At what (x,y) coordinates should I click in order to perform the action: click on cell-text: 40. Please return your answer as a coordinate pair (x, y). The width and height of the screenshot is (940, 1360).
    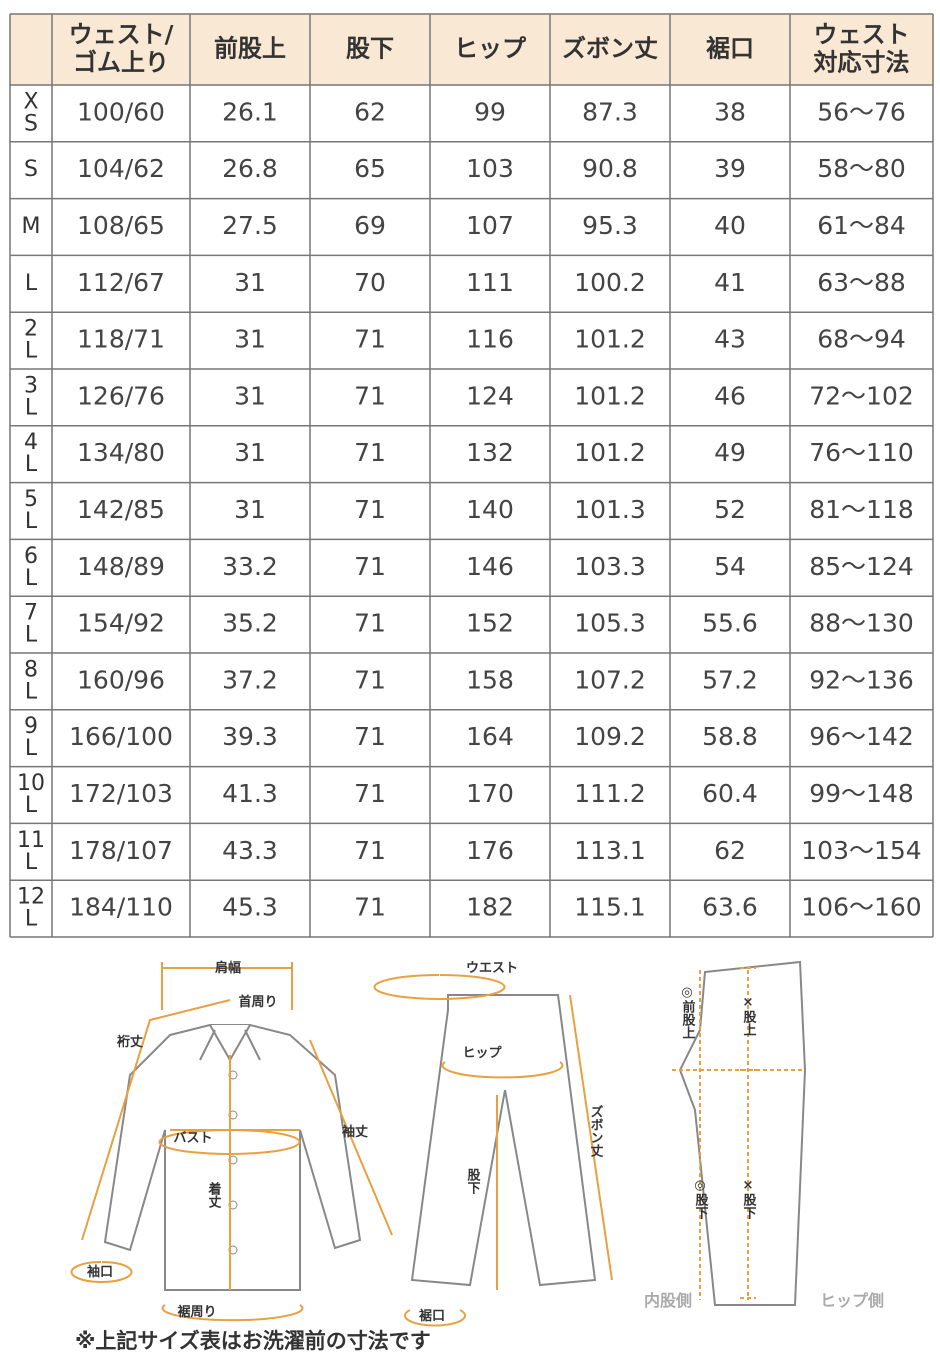
    Looking at the image, I should click on (730, 225).